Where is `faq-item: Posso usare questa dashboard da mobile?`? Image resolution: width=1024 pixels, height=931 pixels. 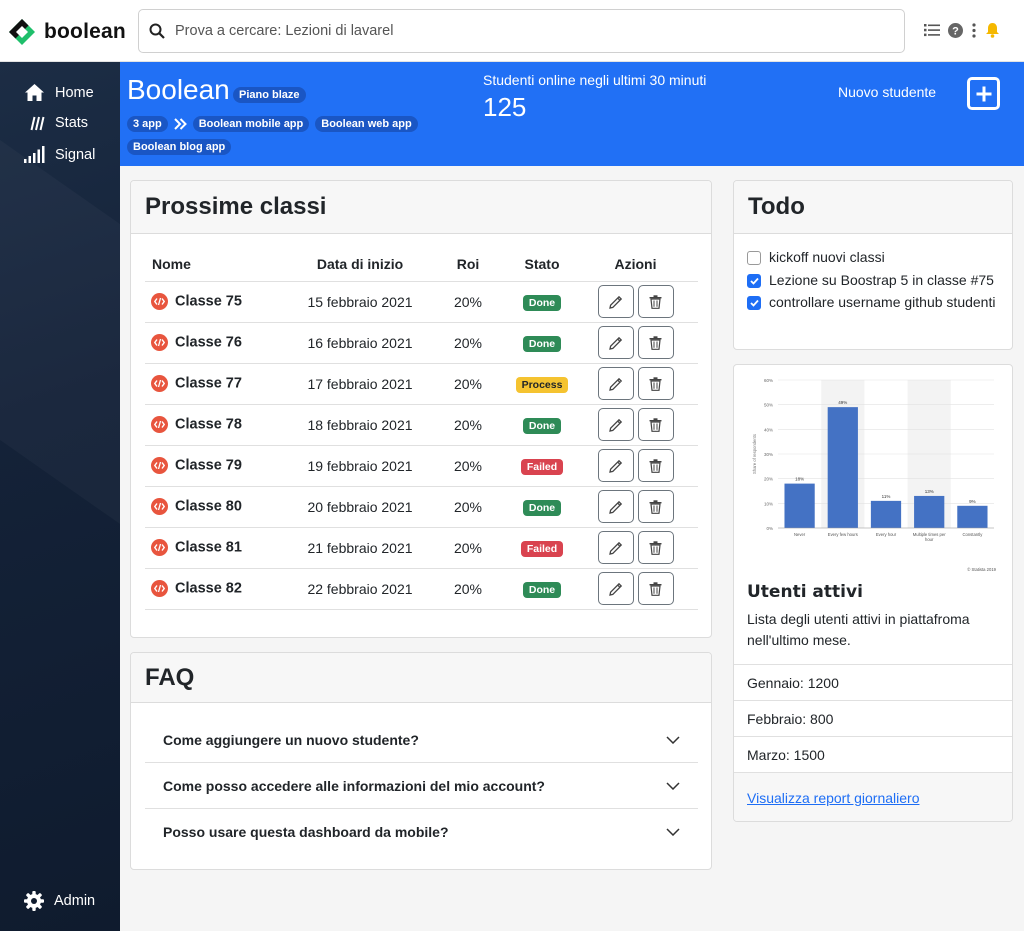 faq-item: Posso usare questa dashboard da mobile? is located at coordinates (421, 832).